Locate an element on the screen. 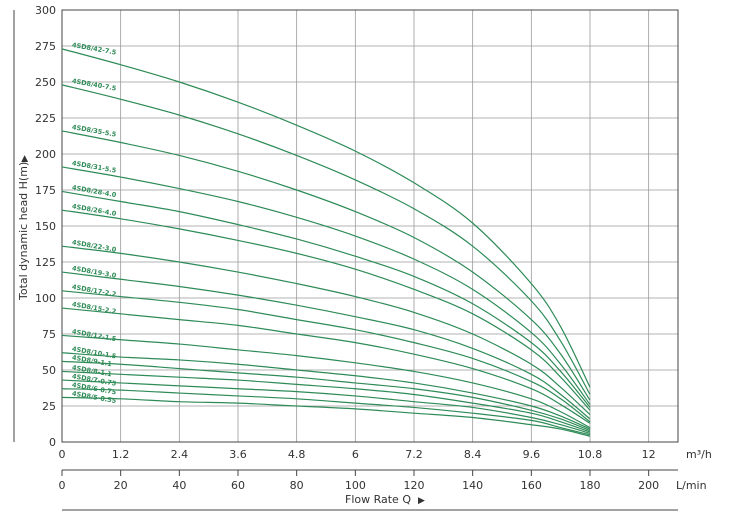 Image resolution: width=754 pixels, height=521 pixels. secondary-axis-ticks is located at coordinates (355, 473).